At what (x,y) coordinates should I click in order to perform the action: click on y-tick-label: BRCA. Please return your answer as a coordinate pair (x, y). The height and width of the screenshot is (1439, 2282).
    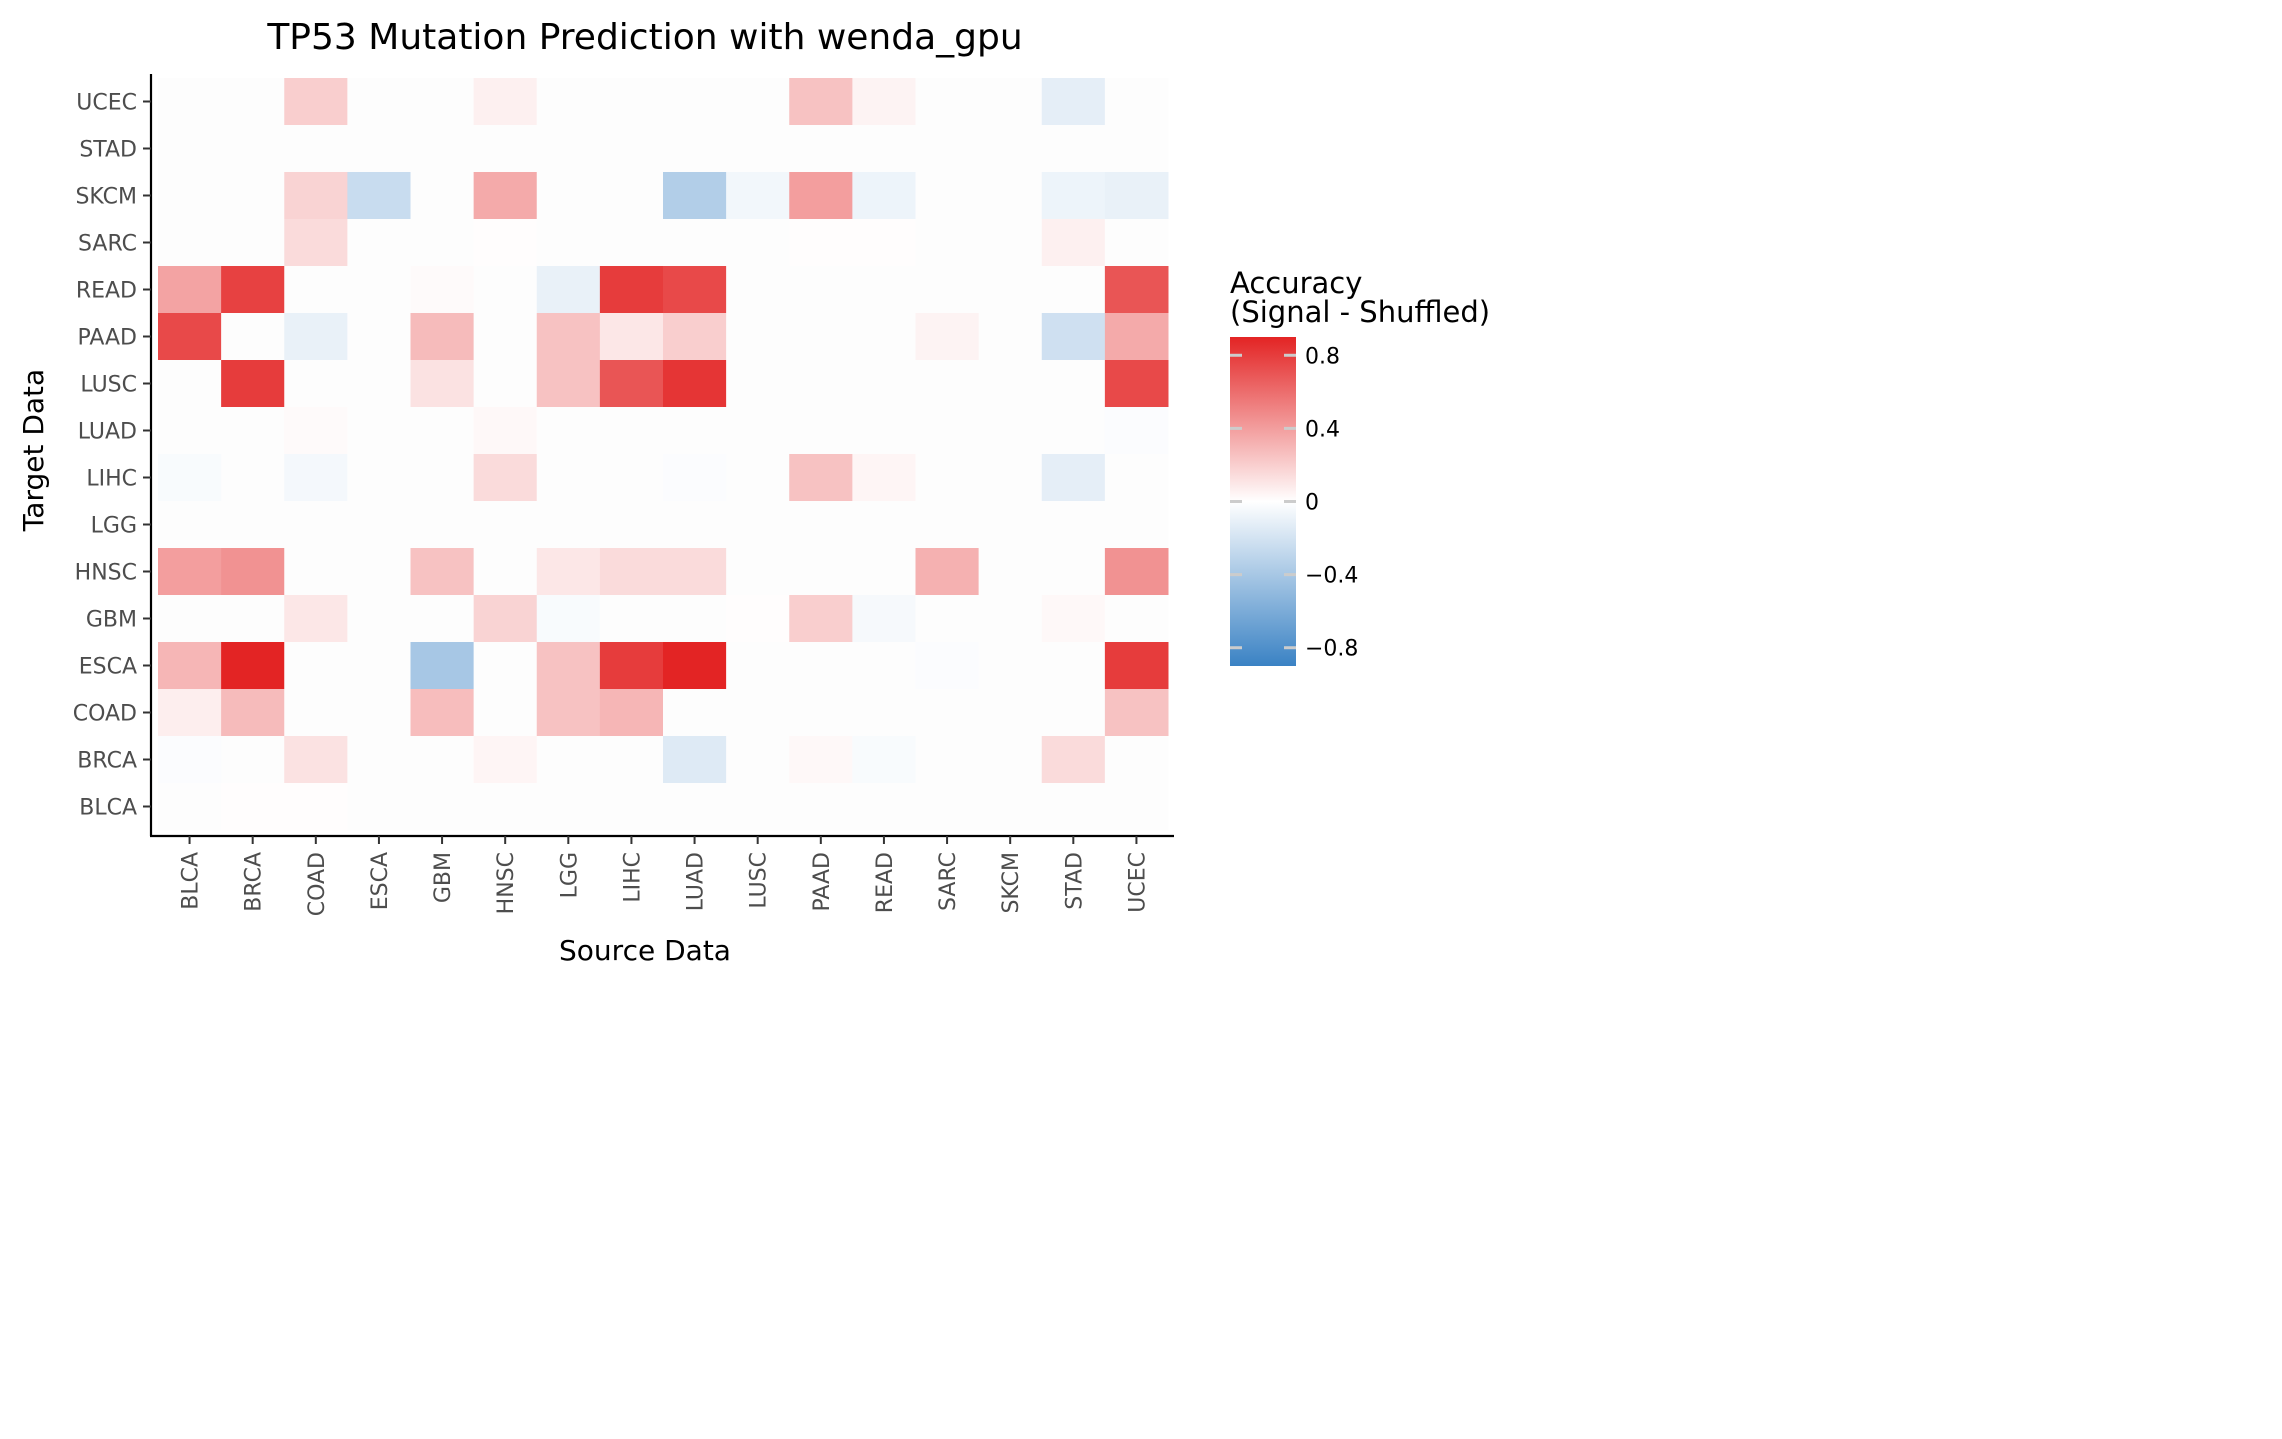
    Looking at the image, I should click on (107, 761).